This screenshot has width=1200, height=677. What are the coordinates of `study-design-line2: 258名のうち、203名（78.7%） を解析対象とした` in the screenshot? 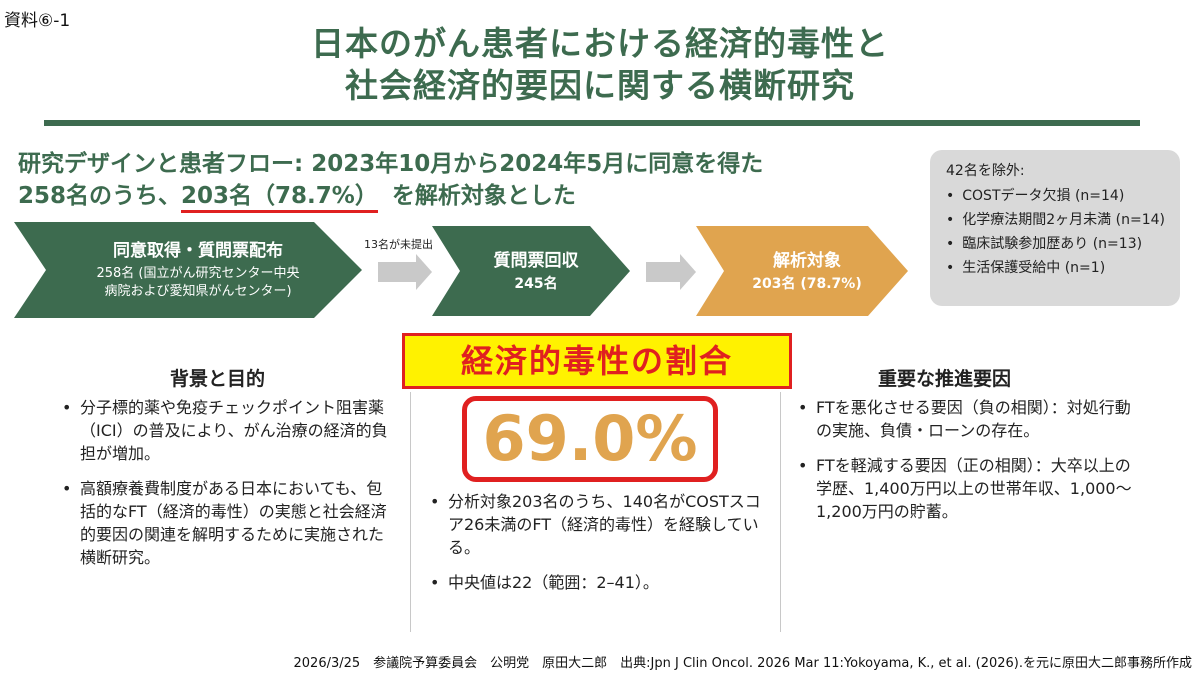 It's located at (468, 196).